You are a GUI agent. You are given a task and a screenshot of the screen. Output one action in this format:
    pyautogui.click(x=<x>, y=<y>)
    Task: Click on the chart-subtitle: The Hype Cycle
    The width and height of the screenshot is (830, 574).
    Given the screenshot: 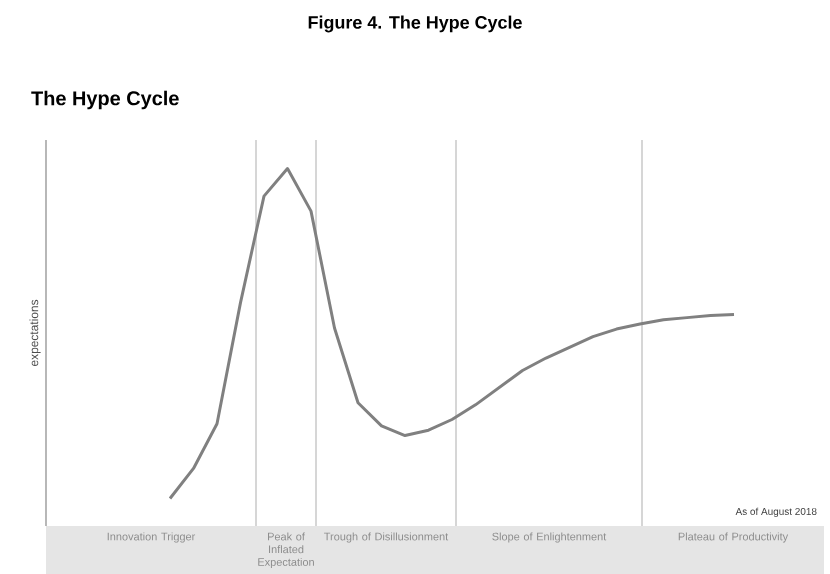 What is the action you would take?
    pyautogui.click(x=105, y=100)
    